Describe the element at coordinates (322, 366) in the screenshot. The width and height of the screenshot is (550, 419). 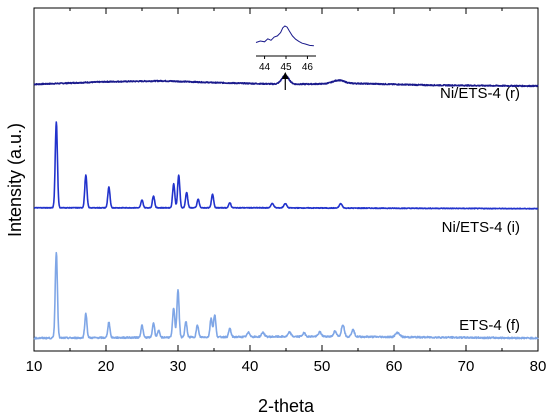
I see `x-tick-label: 50` at that location.